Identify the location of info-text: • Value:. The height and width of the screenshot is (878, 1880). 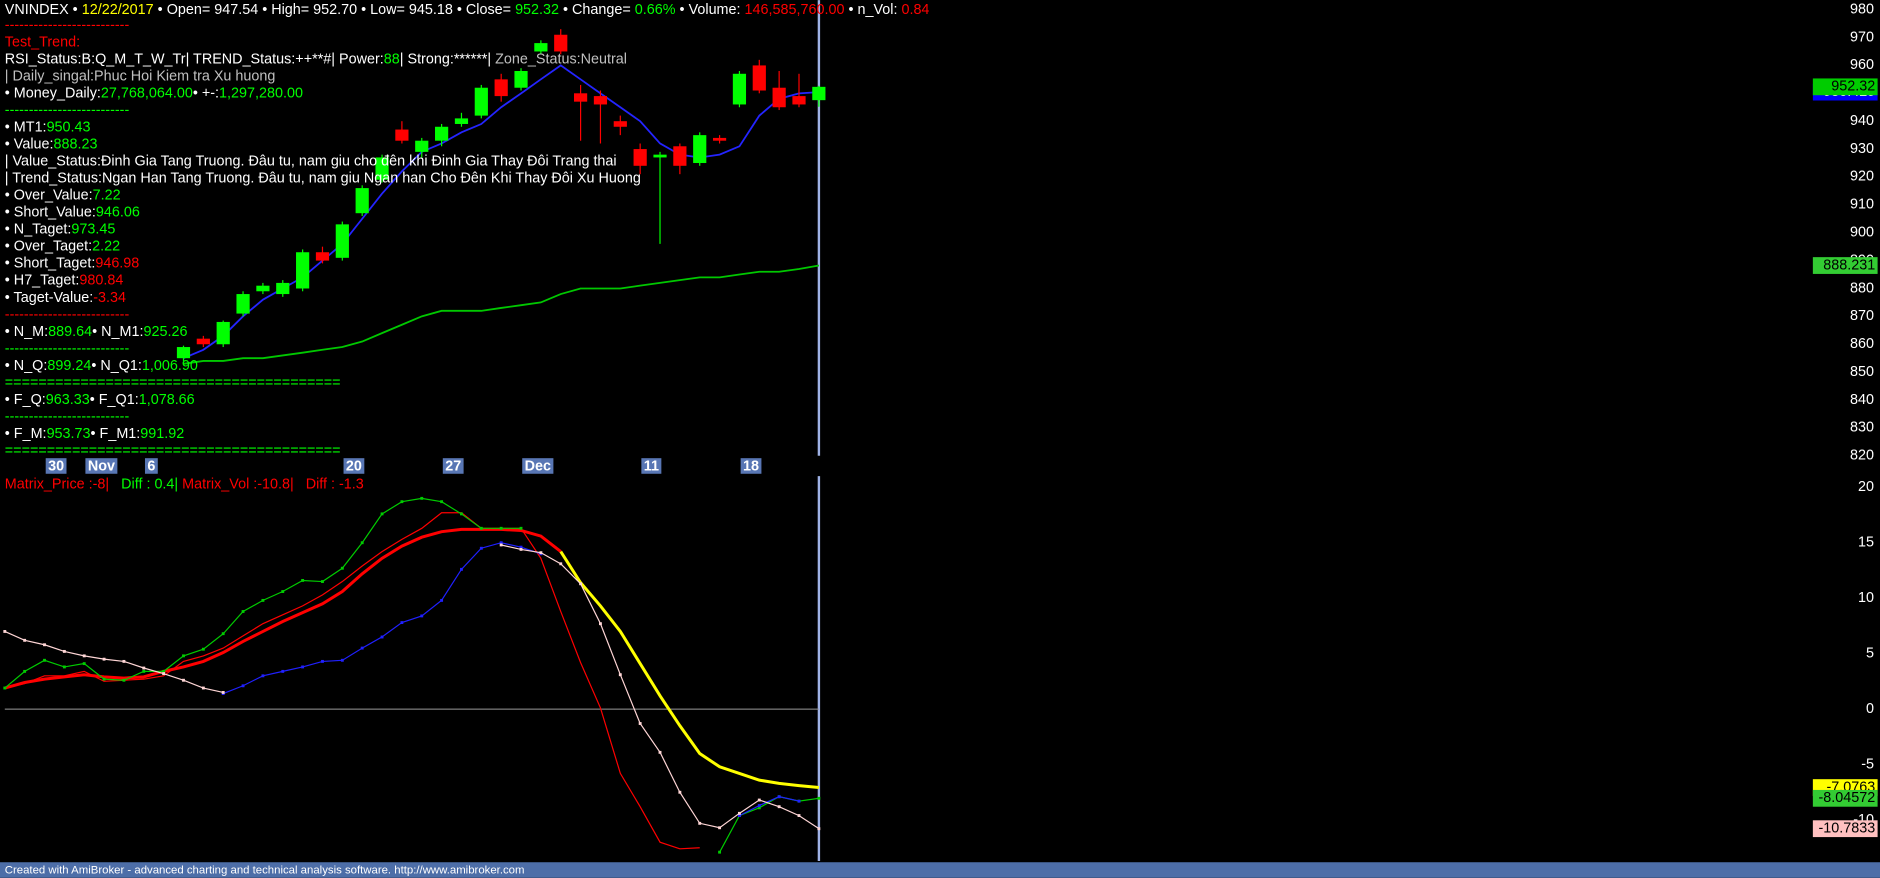
(29, 144).